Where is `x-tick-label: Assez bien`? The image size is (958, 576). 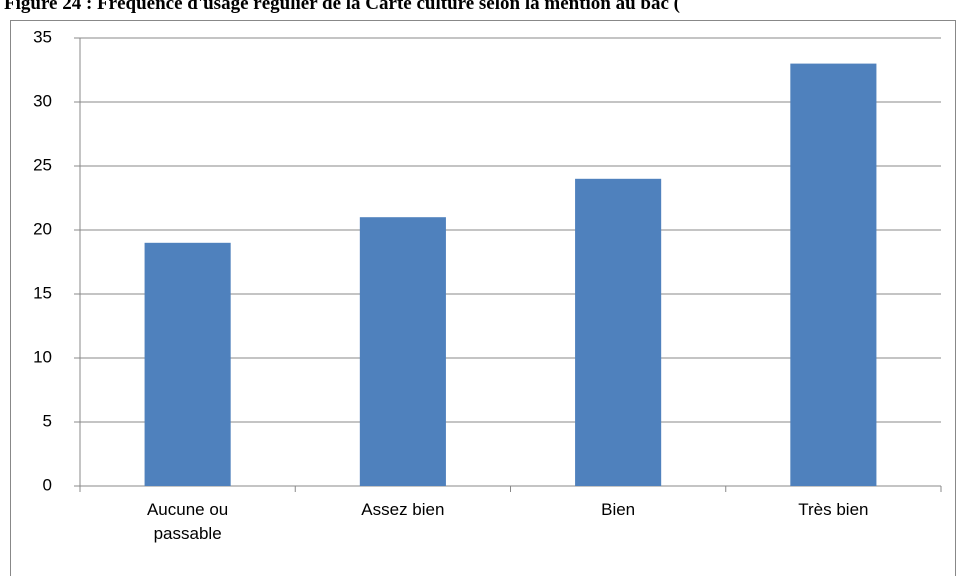 x-tick-label: Assez bien is located at coordinates (403, 509).